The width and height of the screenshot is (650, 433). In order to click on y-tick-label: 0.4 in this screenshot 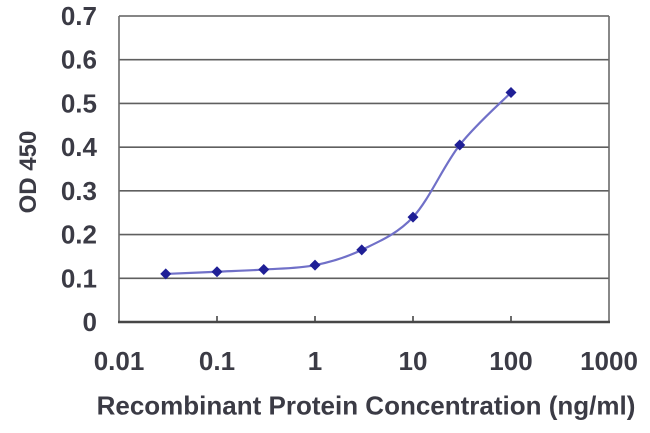, I will do `click(79, 147)`.